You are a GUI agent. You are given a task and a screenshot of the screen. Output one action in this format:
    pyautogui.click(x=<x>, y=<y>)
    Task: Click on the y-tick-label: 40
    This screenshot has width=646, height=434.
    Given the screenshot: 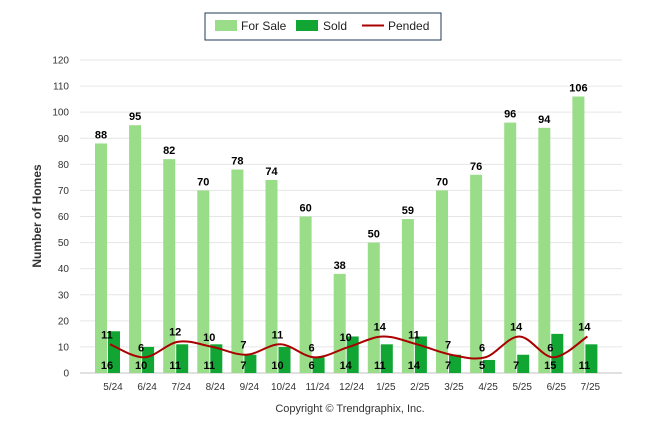 What is the action you would take?
    pyautogui.click(x=64, y=269)
    